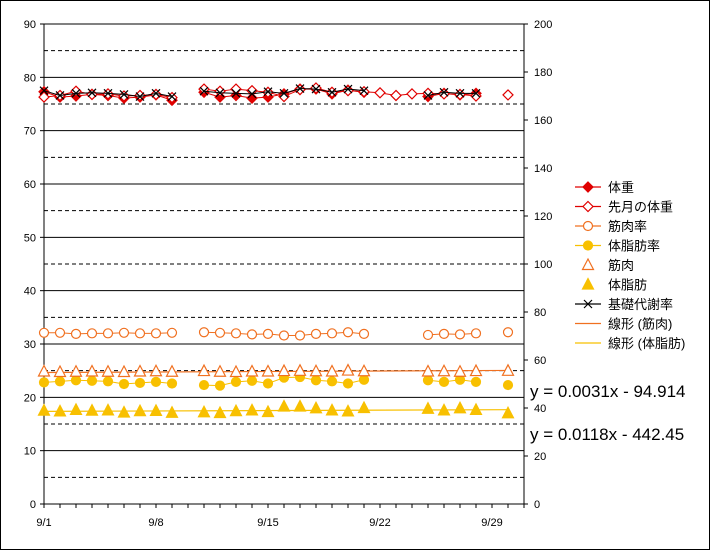 The width and height of the screenshot is (710, 550). Describe the element at coordinates (621, 265) in the screenshot. I see `legend-label: 筋肉` at that location.